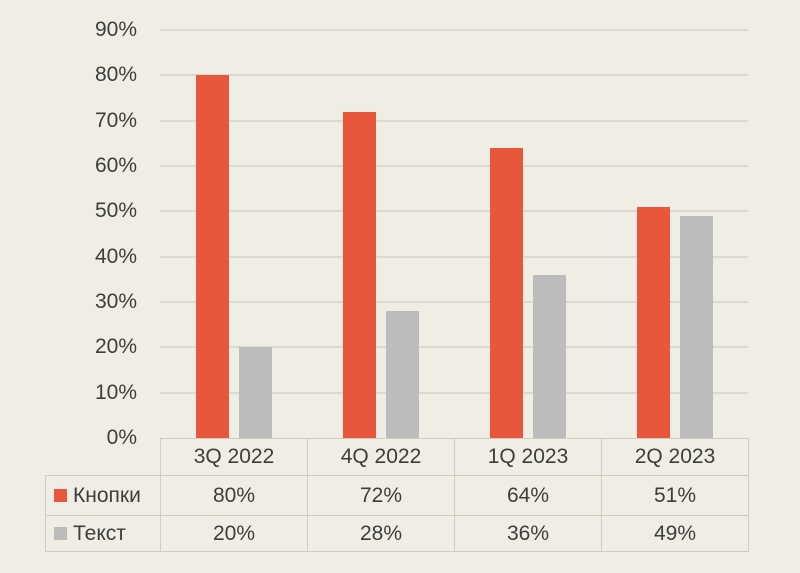  What do you see at coordinates (234, 495) in the screenshot?
I see `value-cell: 80%` at bounding box center [234, 495].